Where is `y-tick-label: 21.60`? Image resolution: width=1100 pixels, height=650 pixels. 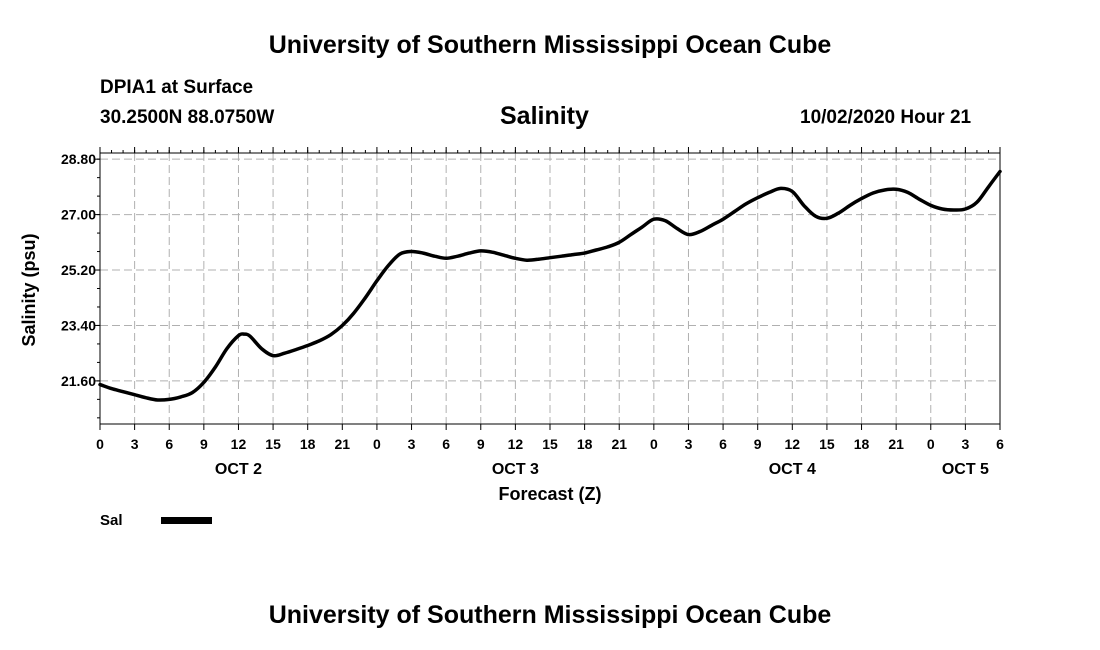 y-tick-label: 21.60 is located at coordinates (78, 381).